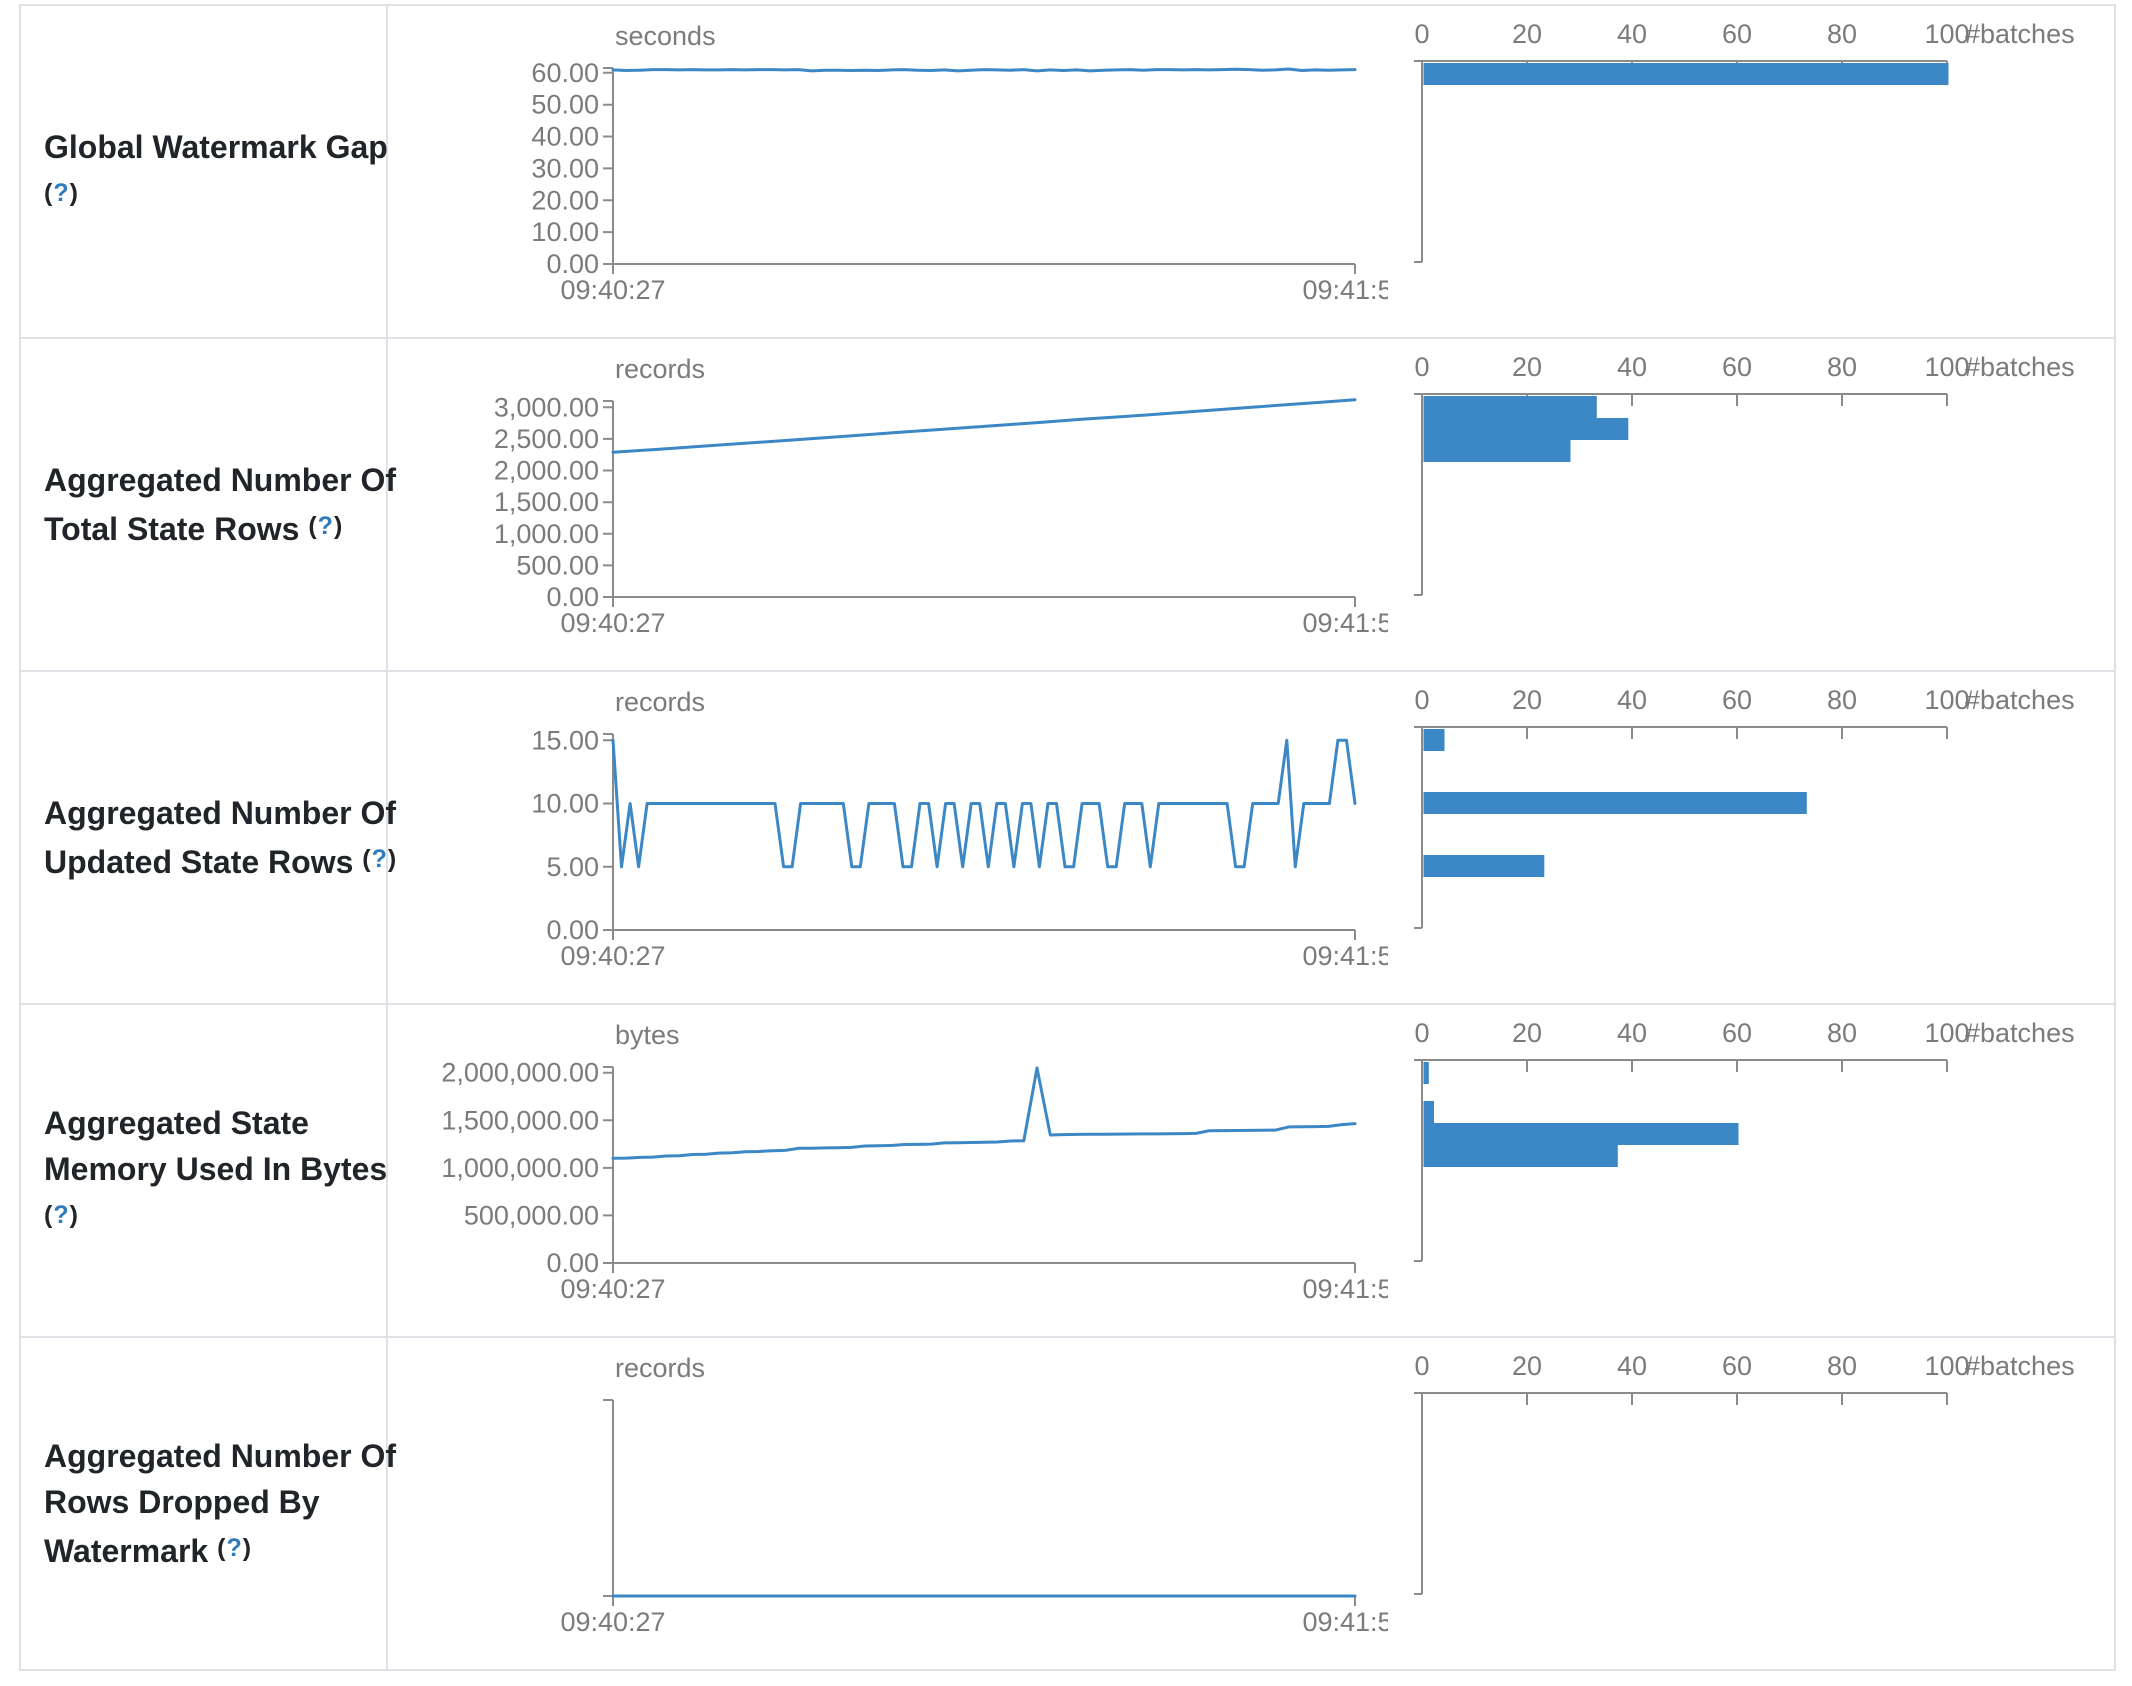 Image resolution: width=2132 pixels, height=1686 pixels. I want to click on y-axis-tick-label: 20.00, so click(565, 200).